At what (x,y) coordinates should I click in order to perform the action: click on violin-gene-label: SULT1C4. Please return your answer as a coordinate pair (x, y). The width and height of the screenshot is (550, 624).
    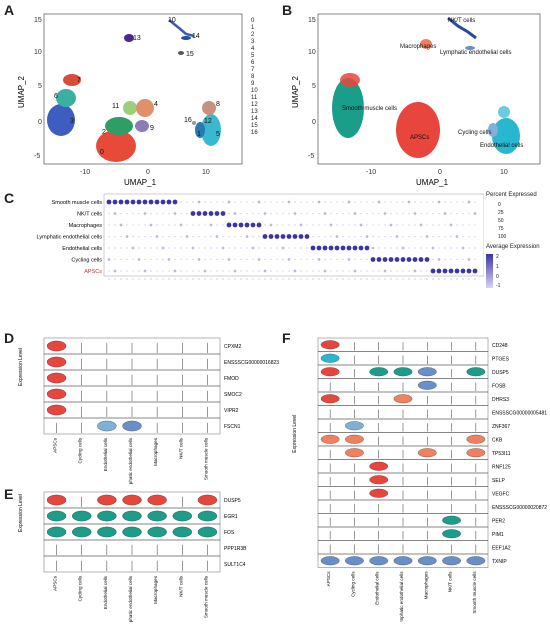
    Looking at the image, I should click on (235, 565).